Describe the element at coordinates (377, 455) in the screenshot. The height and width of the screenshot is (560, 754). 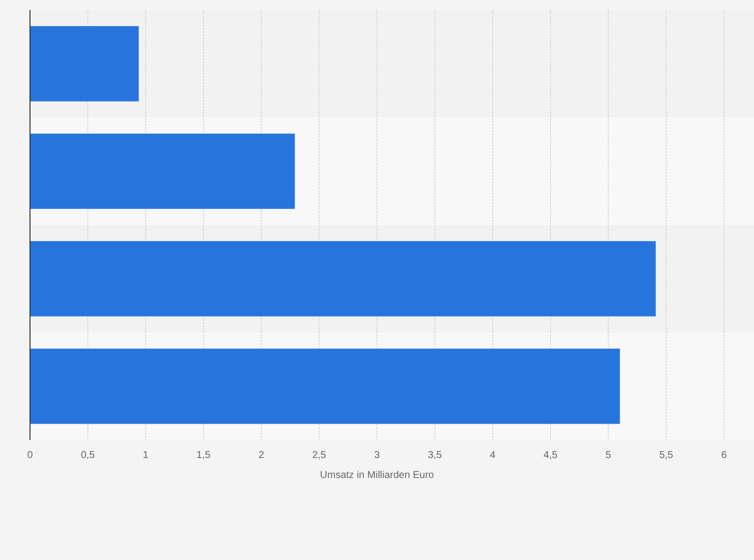
I see `x-tick-label: 3` at that location.